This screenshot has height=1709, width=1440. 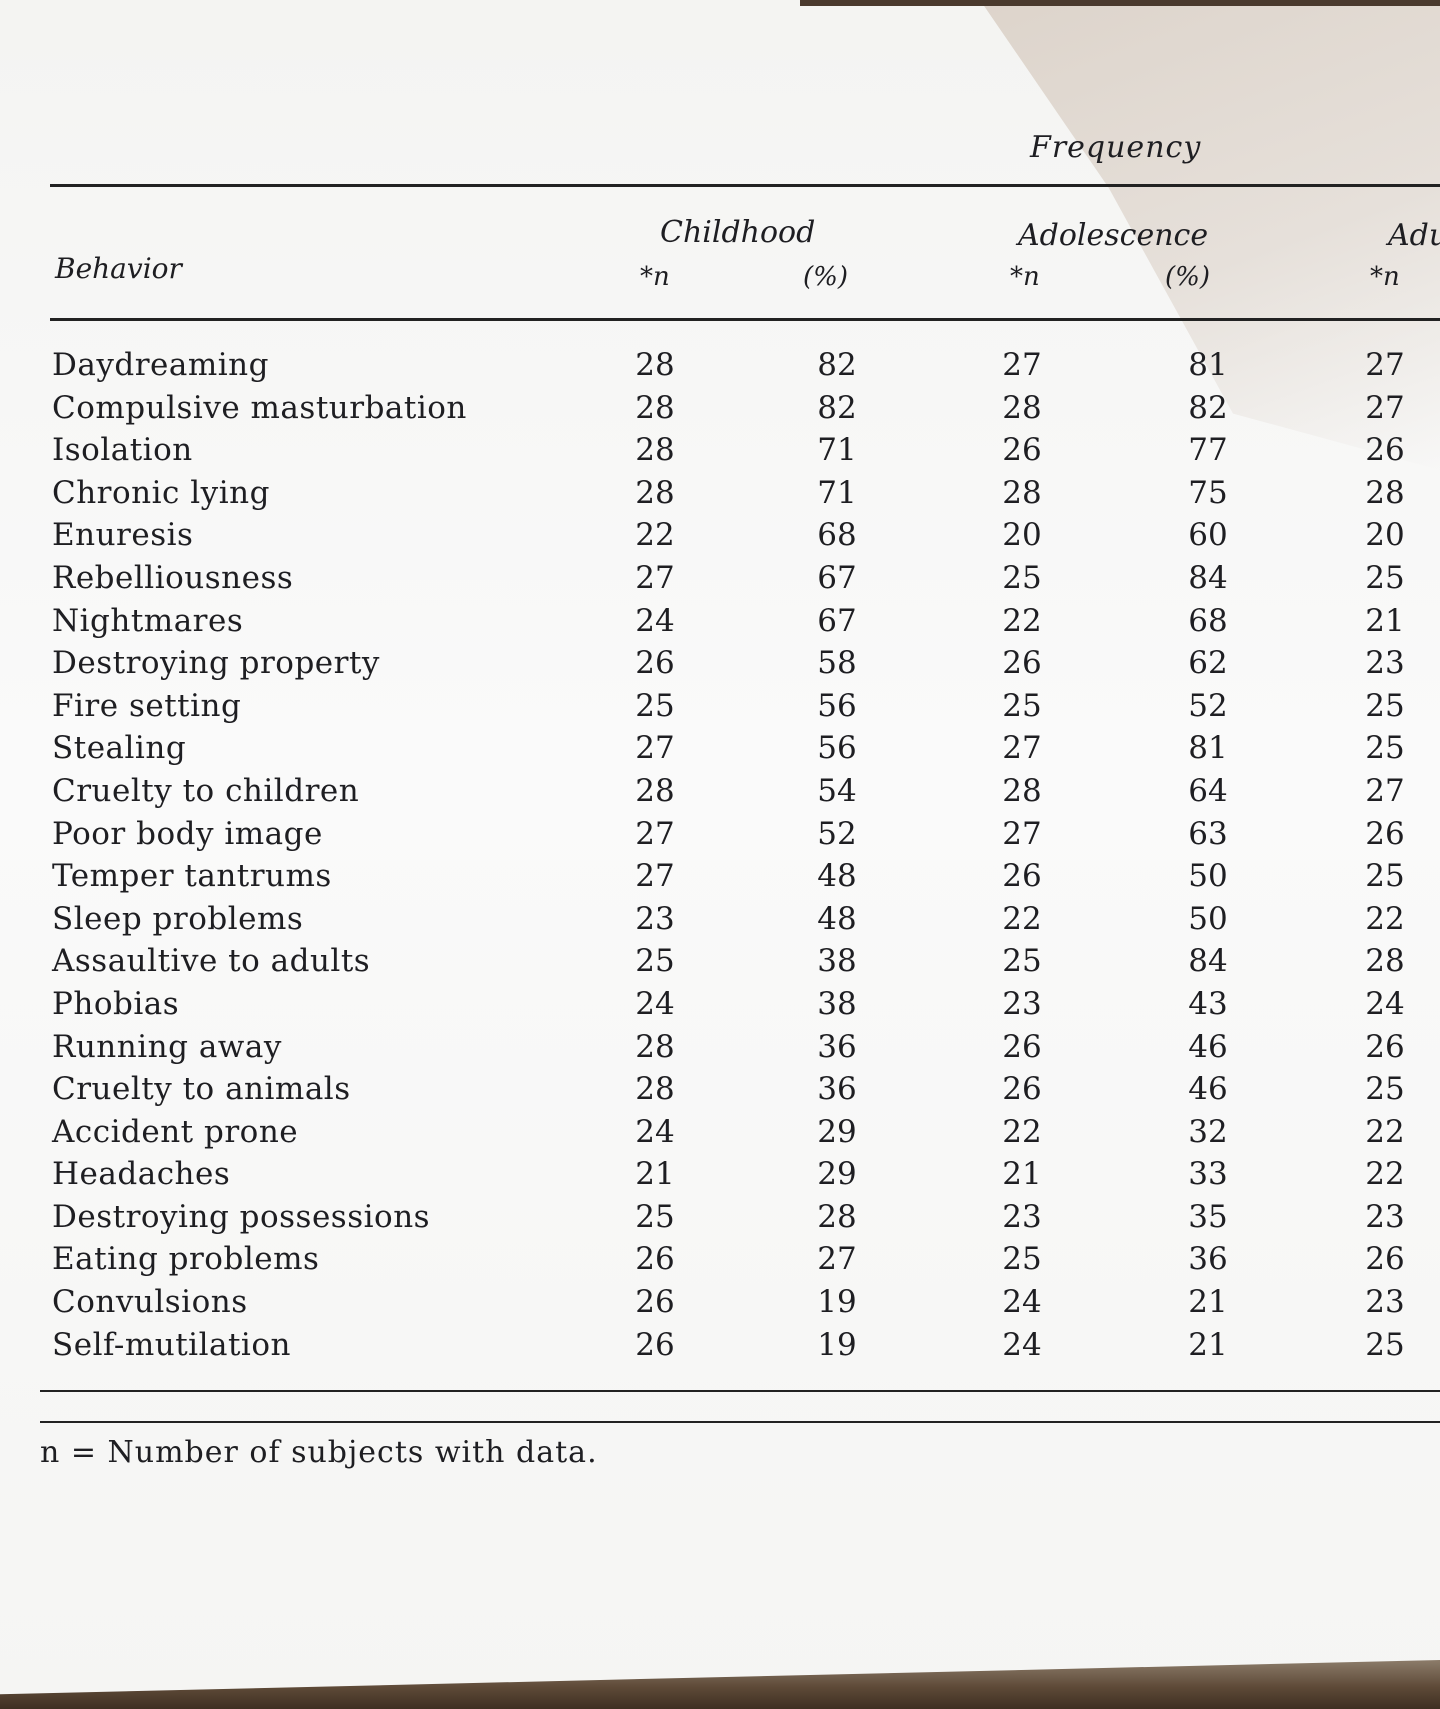 I want to click on childhood-n-cell: 23, so click(x=655, y=918).